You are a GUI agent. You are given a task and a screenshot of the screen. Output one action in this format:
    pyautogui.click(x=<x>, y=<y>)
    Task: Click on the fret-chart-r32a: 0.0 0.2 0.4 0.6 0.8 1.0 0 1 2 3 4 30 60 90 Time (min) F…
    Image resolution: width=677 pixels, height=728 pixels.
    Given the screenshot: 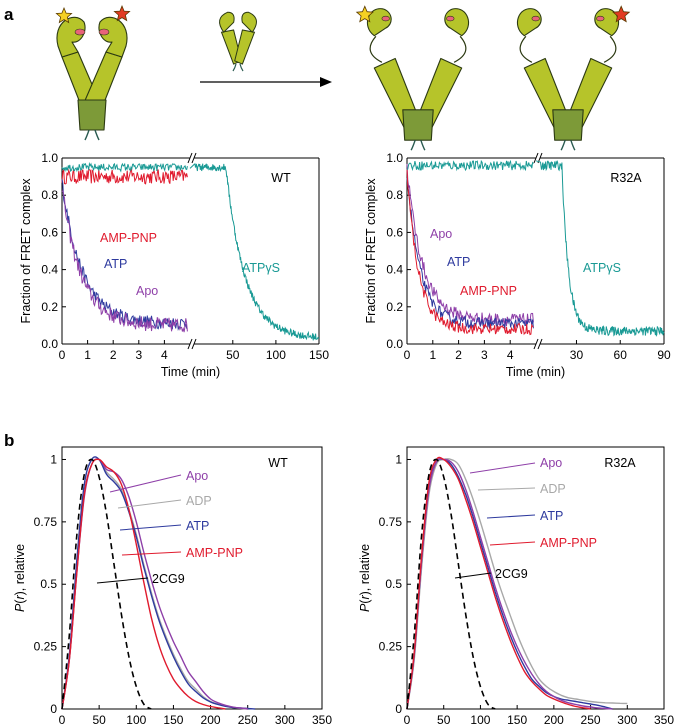 What is the action you would take?
    pyautogui.click(x=517, y=265)
    